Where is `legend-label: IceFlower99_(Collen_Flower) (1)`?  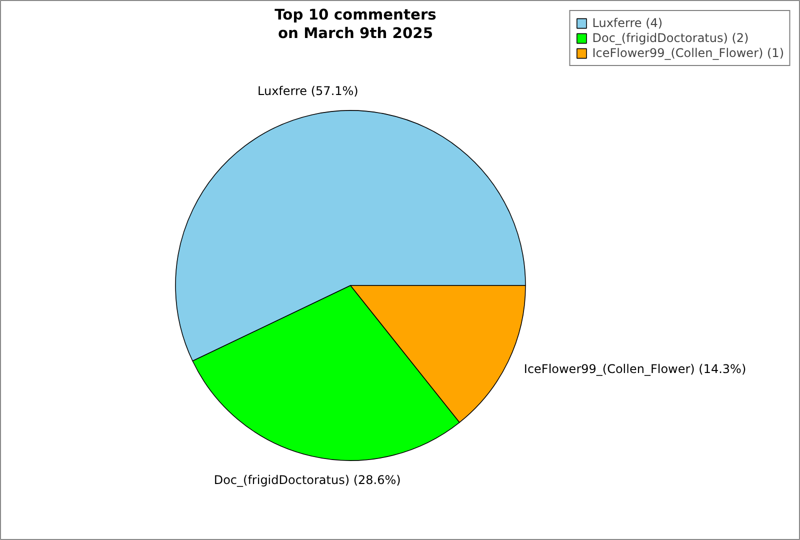
legend-label: IceFlower99_(Collen_Flower) (1) is located at coordinates (688, 53).